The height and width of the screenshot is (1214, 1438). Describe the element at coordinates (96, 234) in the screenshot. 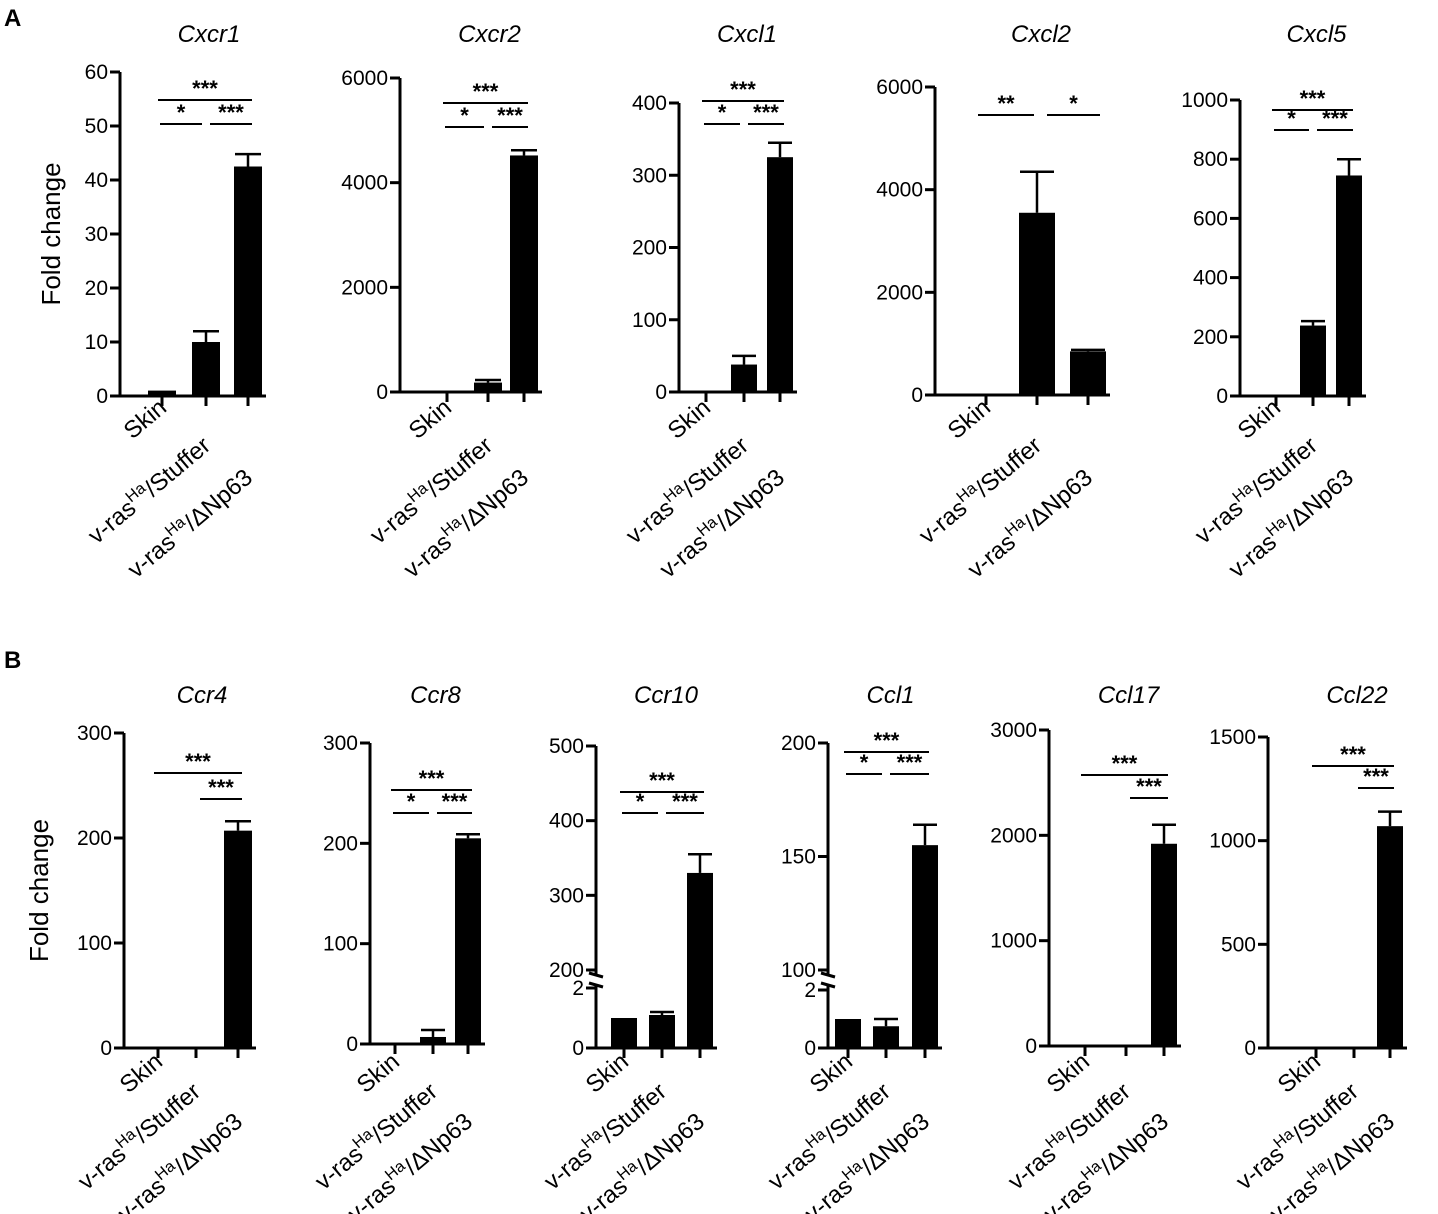

I see `y-tick-label: 30` at that location.